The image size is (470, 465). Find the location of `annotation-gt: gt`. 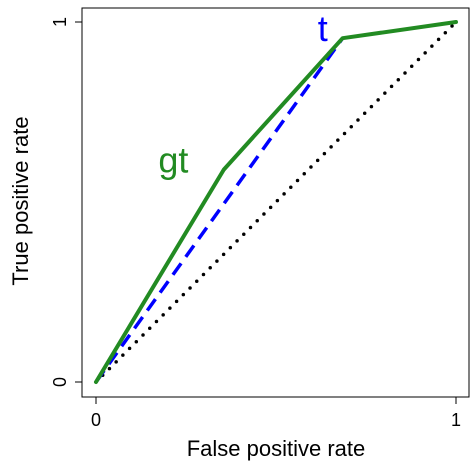

annotation-gt: gt is located at coordinates (173, 160).